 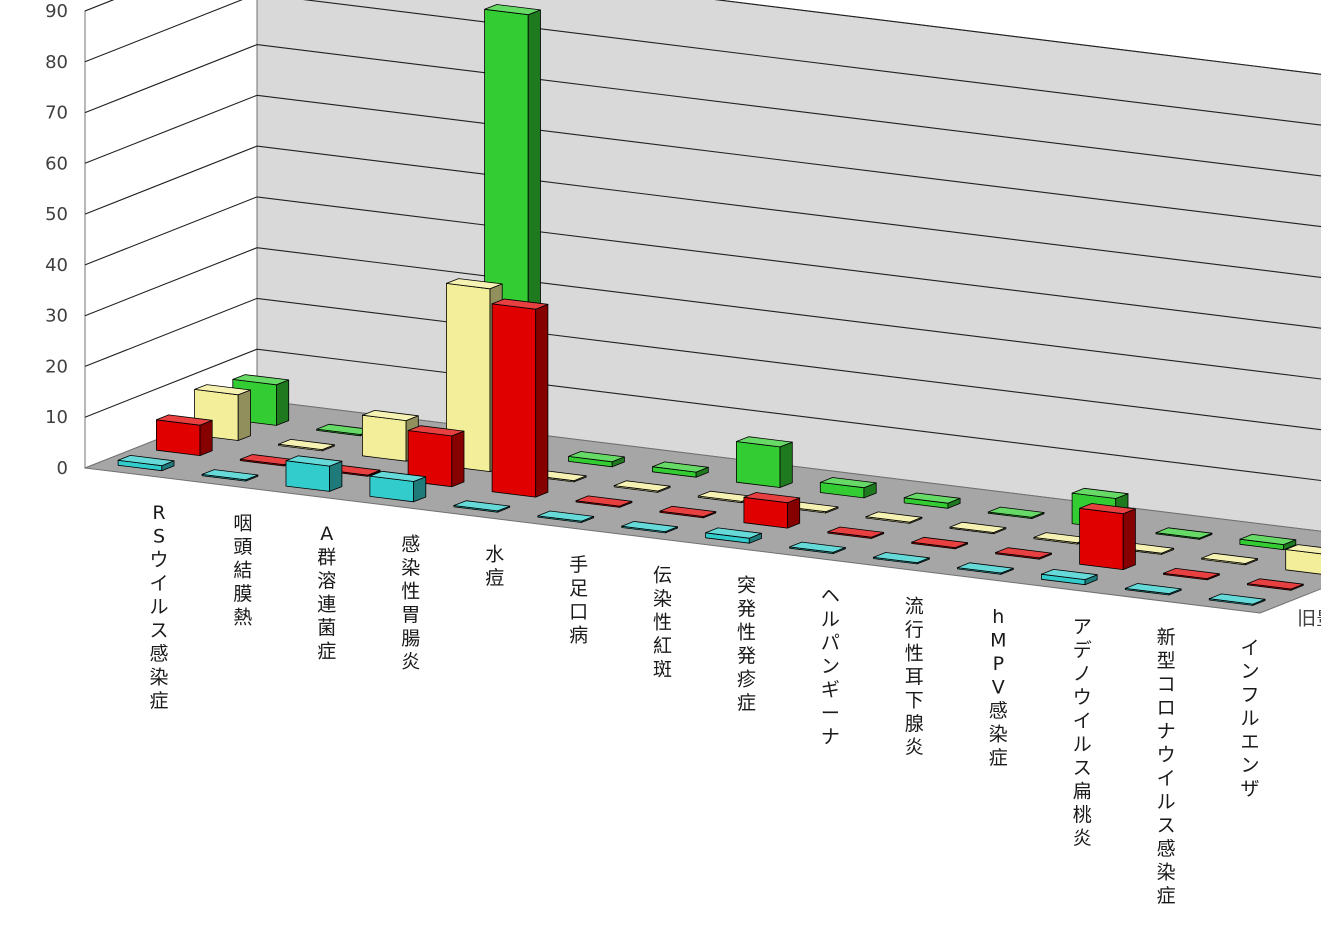 What do you see at coordinates (158, 607) in the screenshot?
I see `category-label: R S ウイルス感染症` at bounding box center [158, 607].